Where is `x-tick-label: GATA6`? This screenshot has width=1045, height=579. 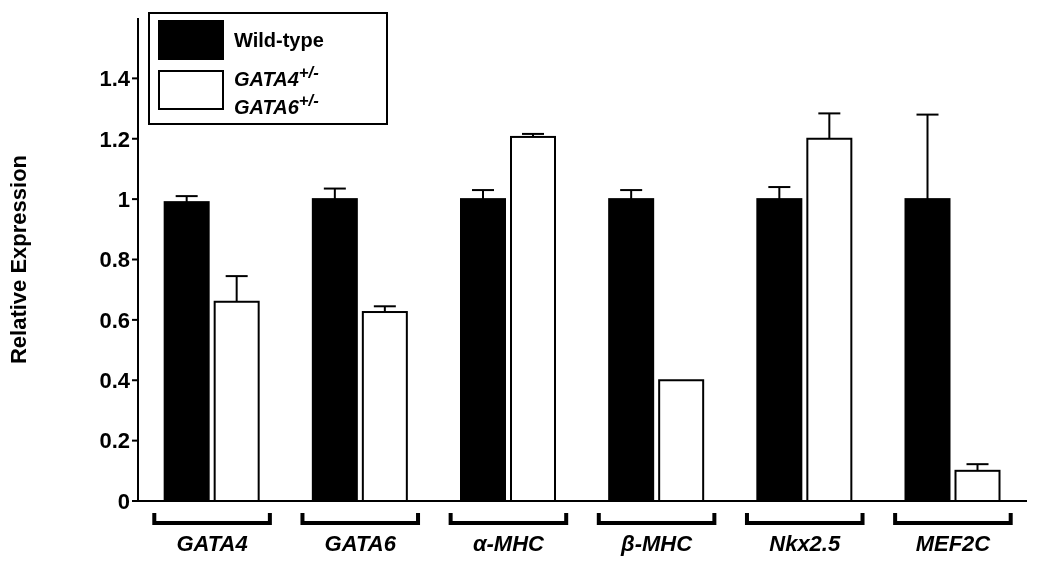 x-tick-label: GATA6 is located at coordinates (360, 543).